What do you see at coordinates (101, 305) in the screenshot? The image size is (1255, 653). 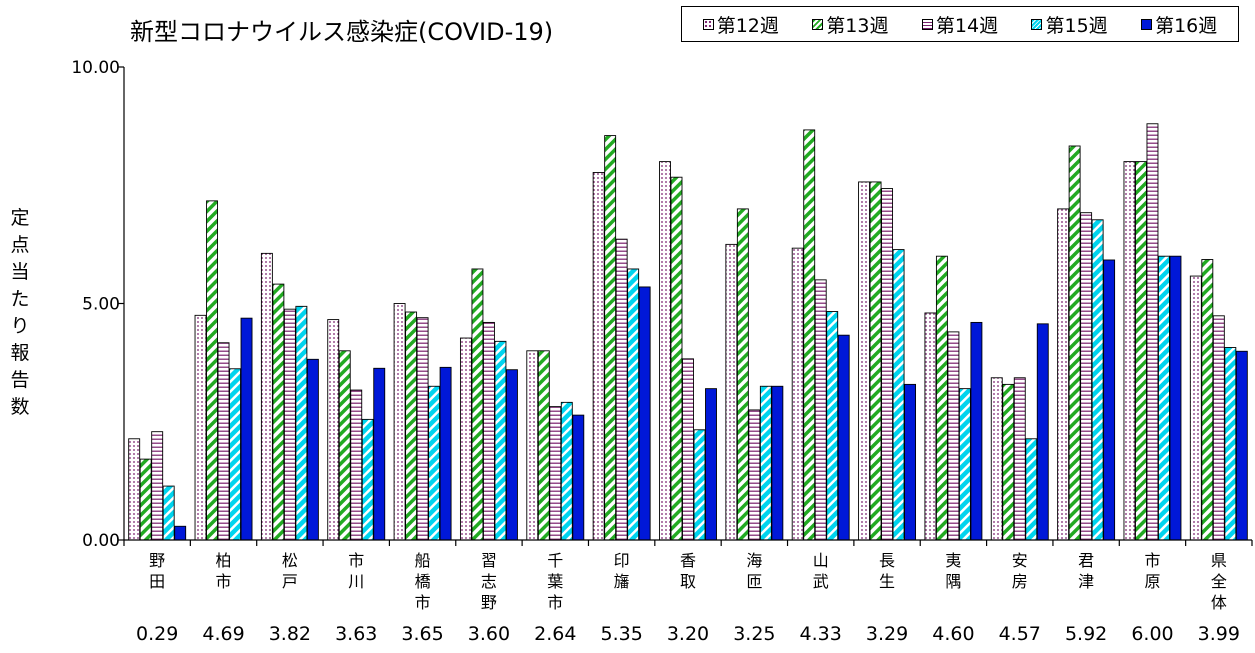 I see `y-tick-label: 5.00` at bounding box center [101, 305].